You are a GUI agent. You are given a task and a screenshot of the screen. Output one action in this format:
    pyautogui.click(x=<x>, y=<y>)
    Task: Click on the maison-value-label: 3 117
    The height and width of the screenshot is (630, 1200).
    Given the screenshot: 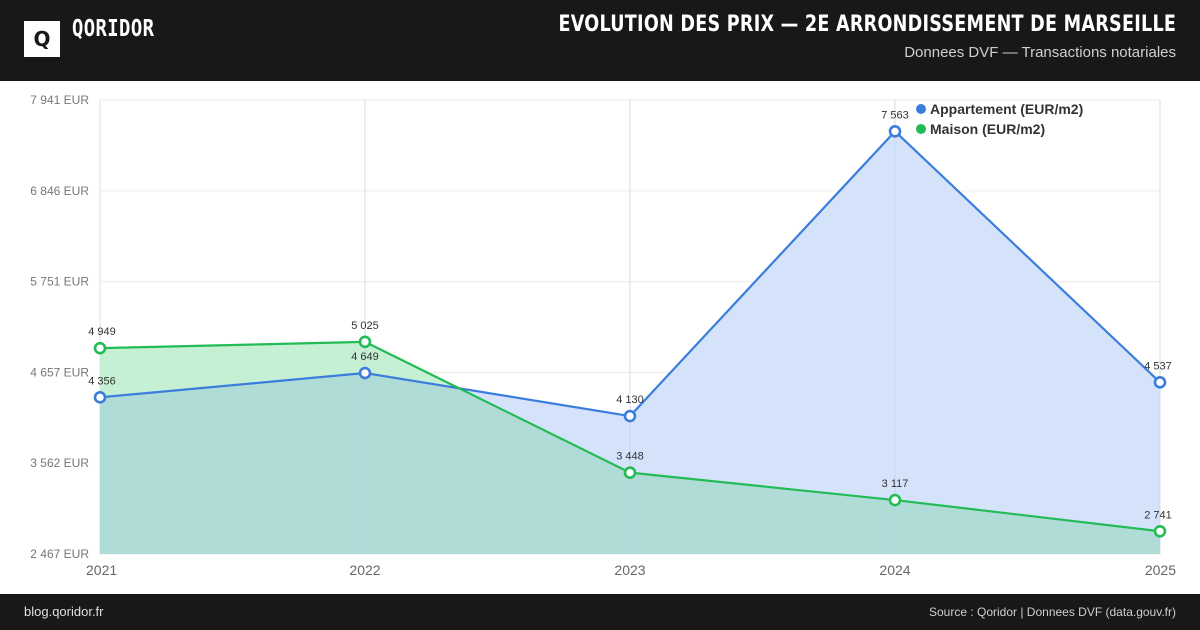 What is the action you would take?
    pyautogui.click(x=895, y=484)
    